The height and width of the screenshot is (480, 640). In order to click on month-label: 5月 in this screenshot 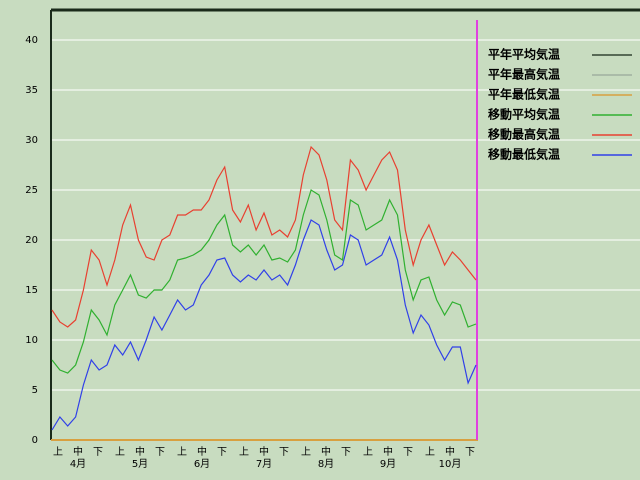, I will do `click(140, 464)`.